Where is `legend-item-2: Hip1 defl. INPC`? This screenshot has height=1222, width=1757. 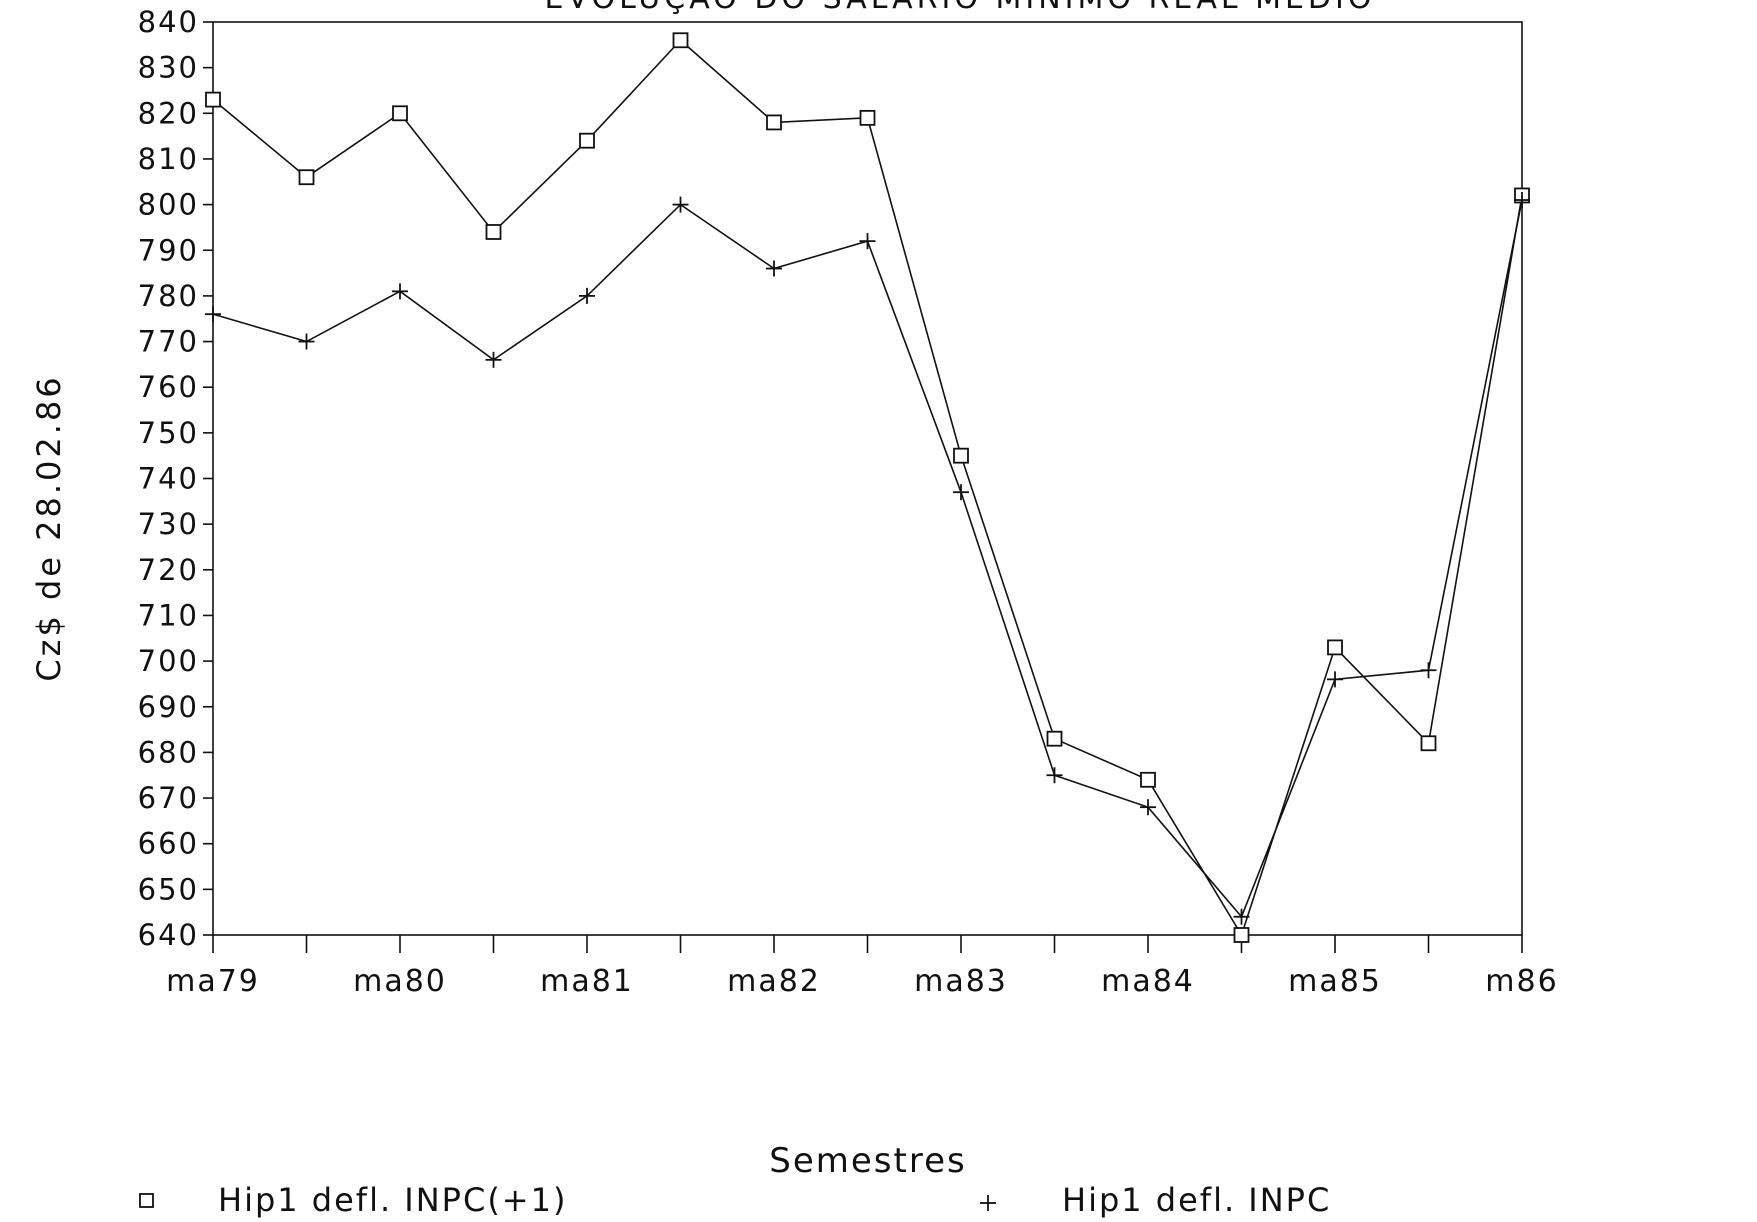 legend-item-2: Hip1 defl. INPC is located at coordinates (1155, 1200).